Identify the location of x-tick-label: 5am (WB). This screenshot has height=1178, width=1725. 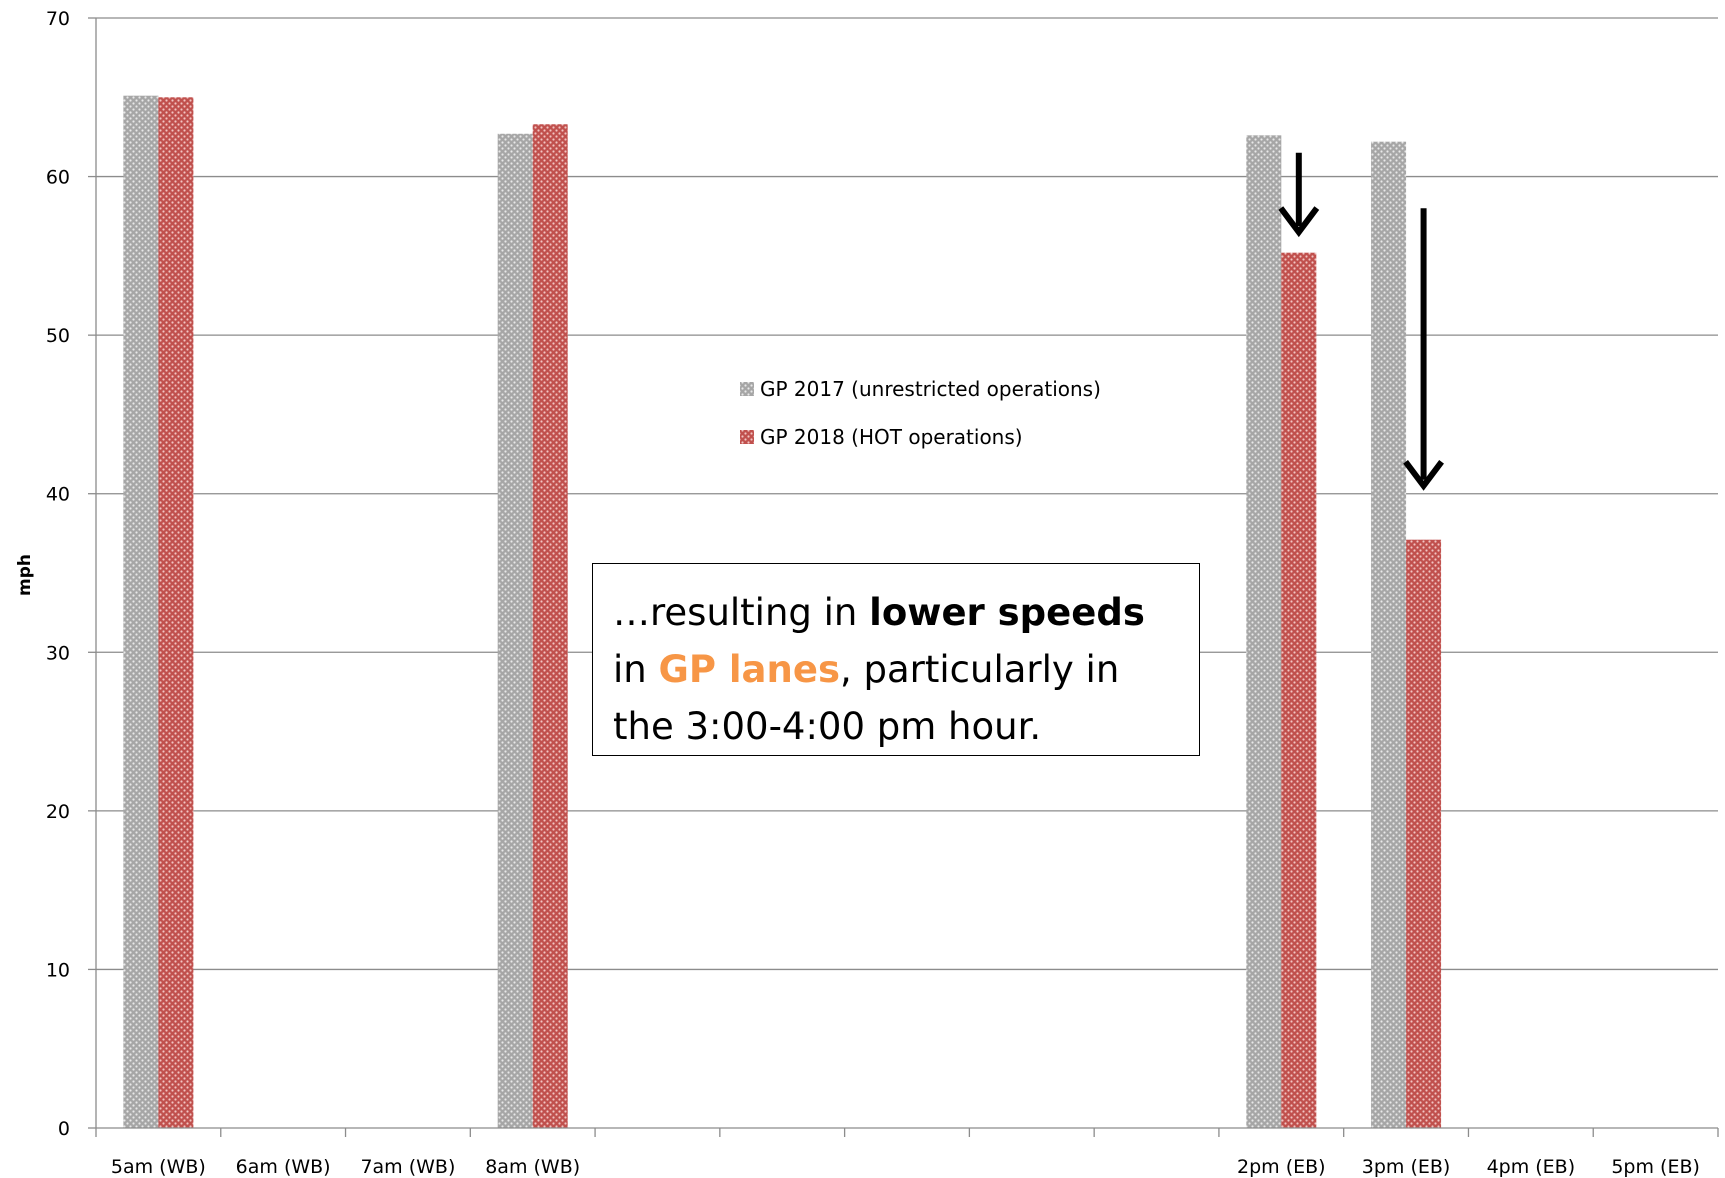
(158, 1167).